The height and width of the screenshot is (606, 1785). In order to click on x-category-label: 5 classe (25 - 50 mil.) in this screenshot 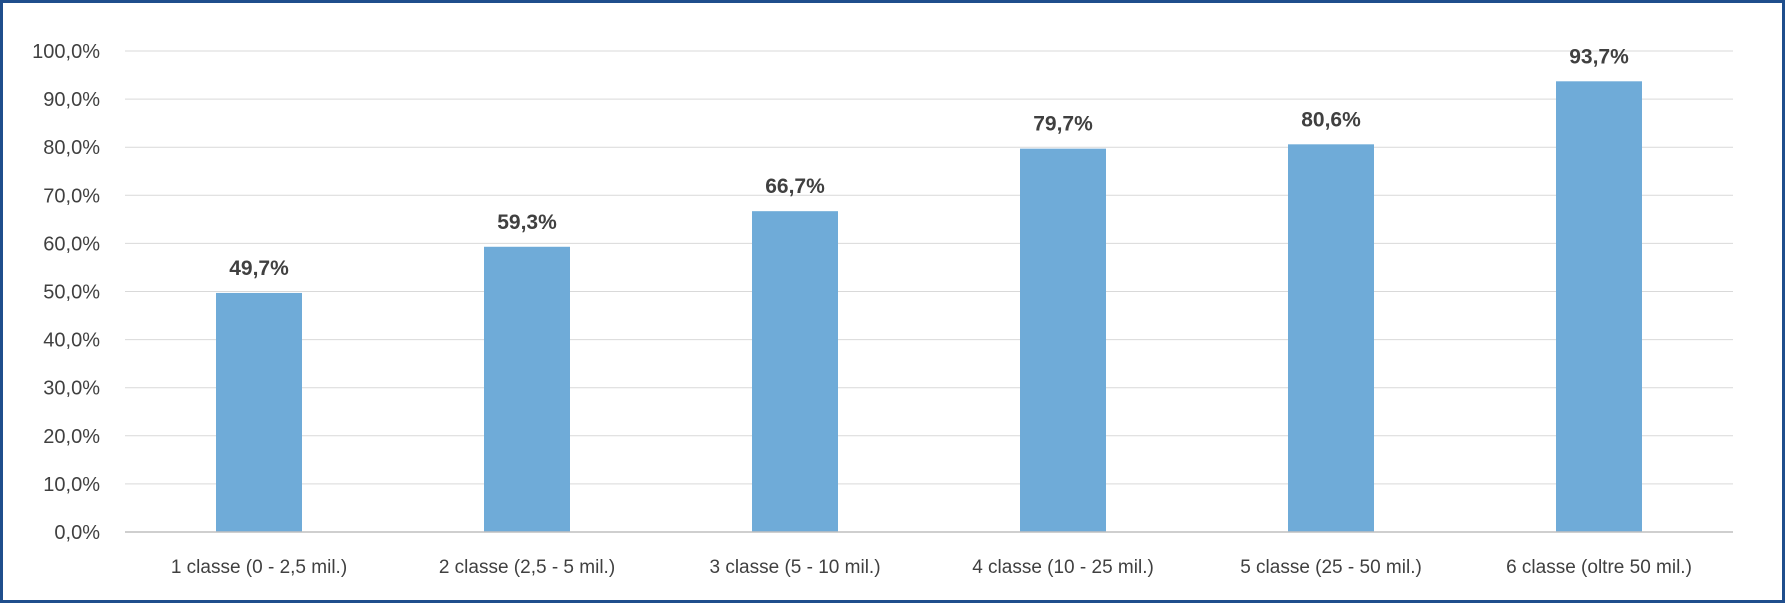, I will do `click(1331, 567)`.